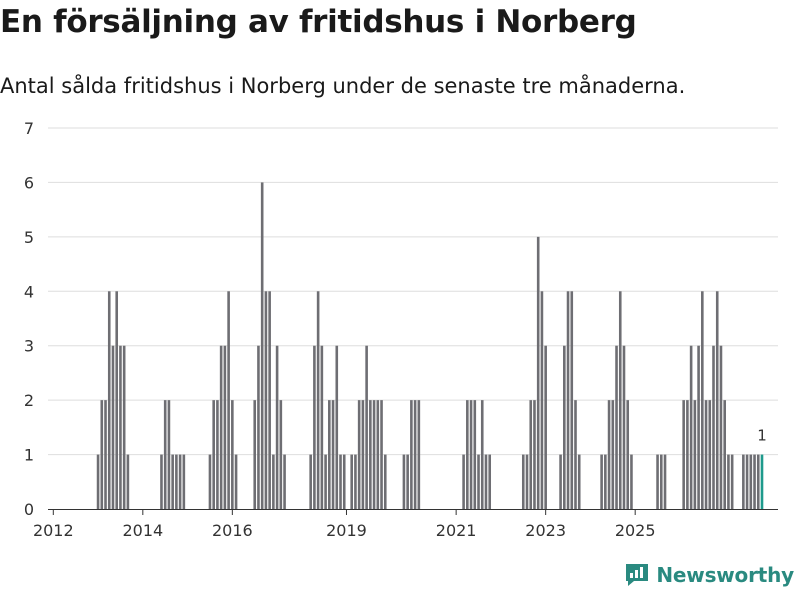  What do you see at coordinates (29, 400) in the screenshot?
I see `y-tick-label: 2` at bounding box center [29, 400].